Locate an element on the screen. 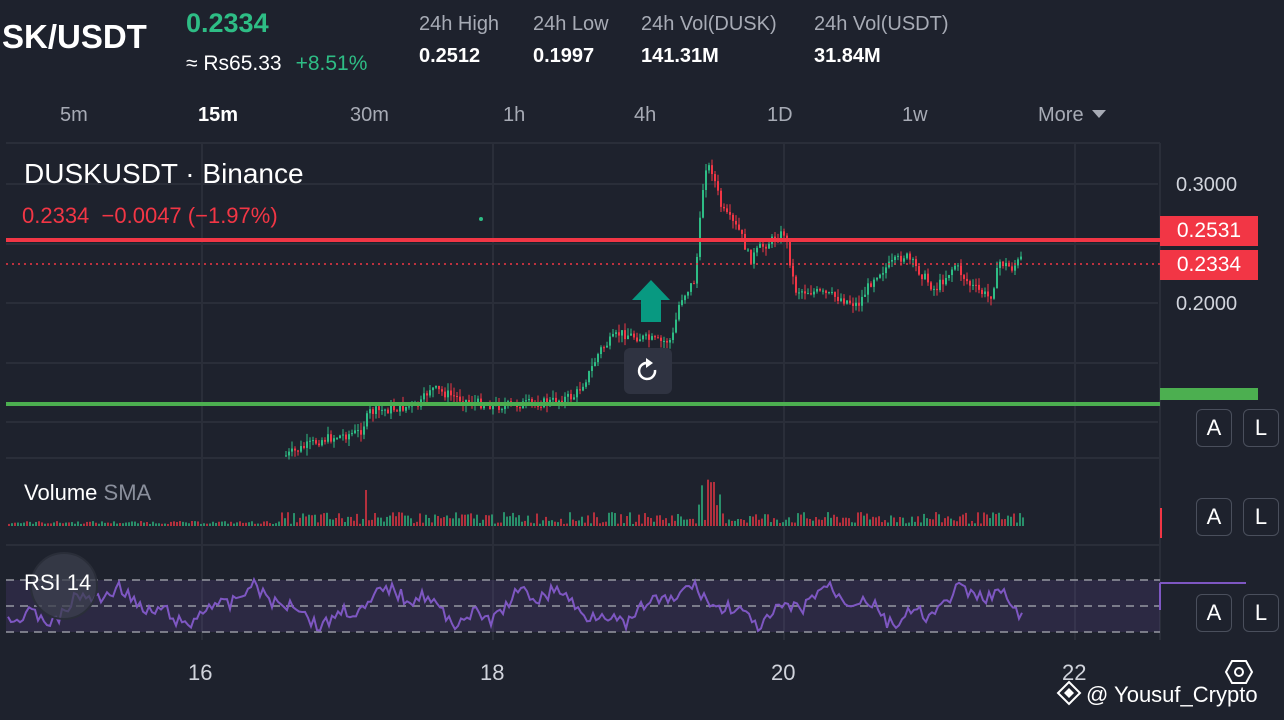 Image resolution: width=1284 pixels, height=720 pixels. interval-30m: 30m is located at coordinates (369, 115).